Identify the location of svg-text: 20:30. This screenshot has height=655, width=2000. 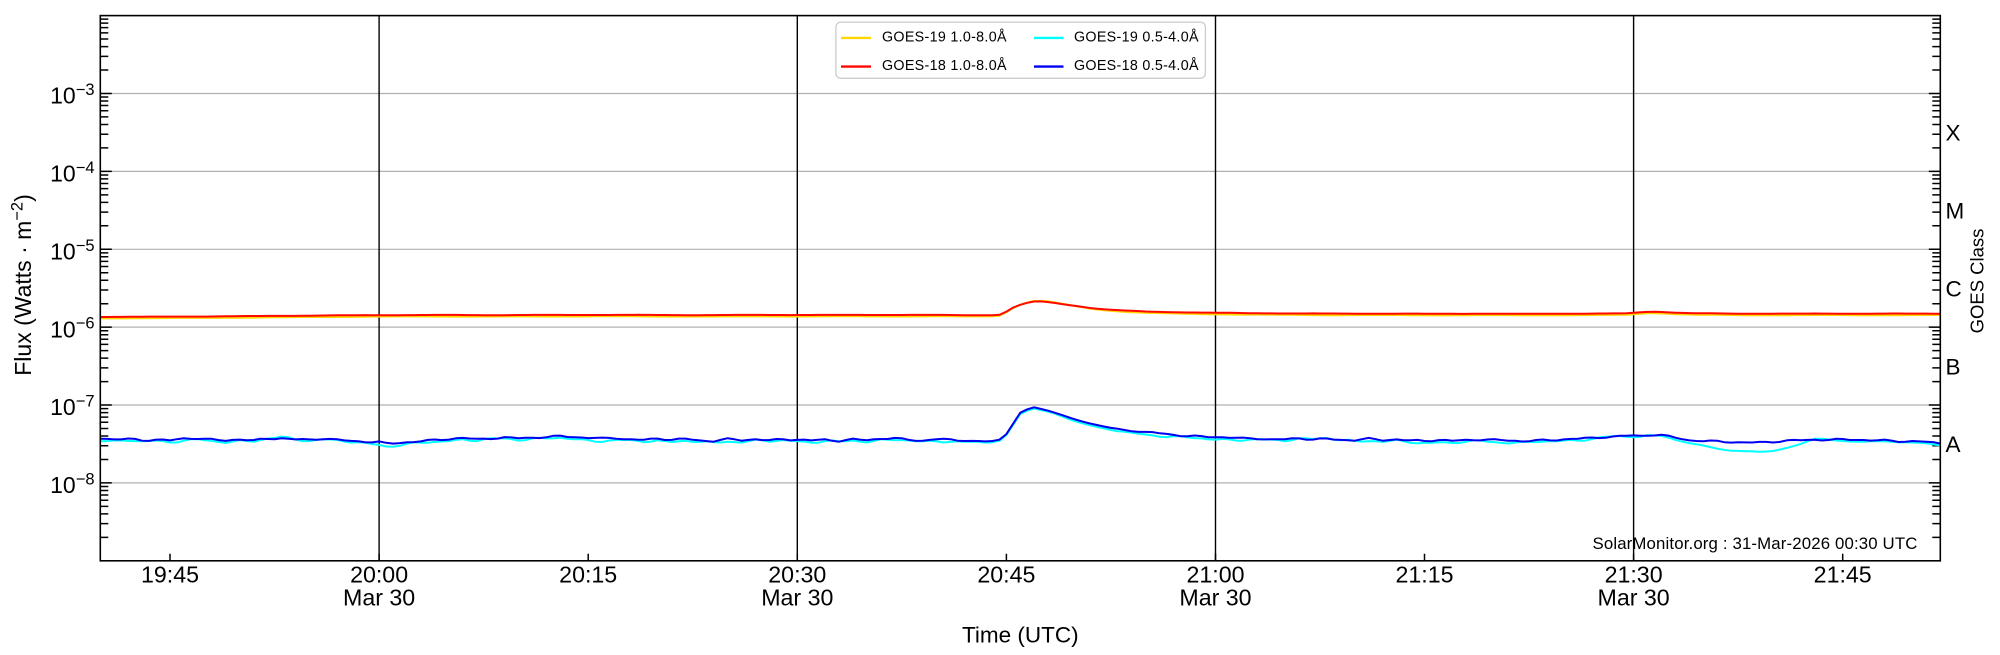
(797, 574).